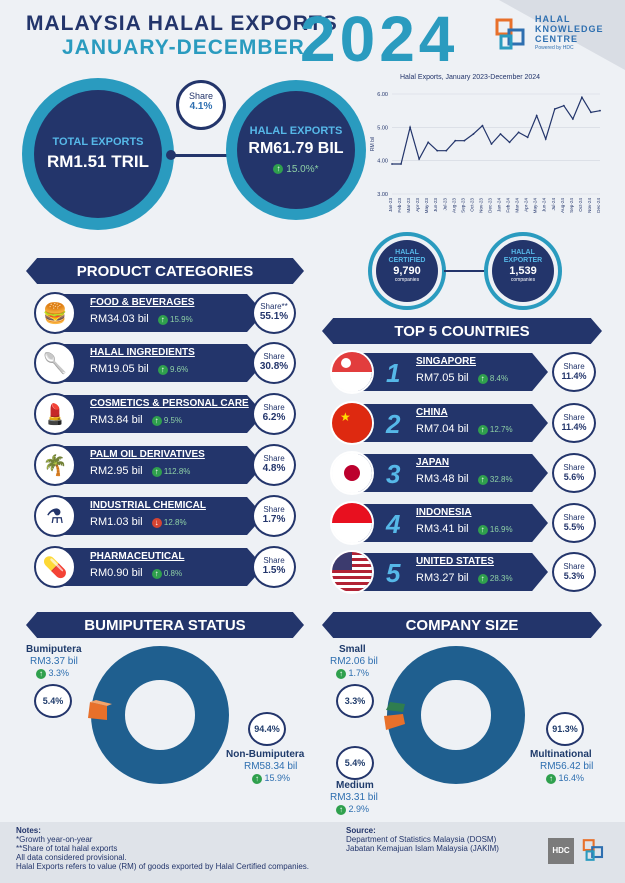  I want to click on category-growth: ↑ 15.9%, so click(175, 319).